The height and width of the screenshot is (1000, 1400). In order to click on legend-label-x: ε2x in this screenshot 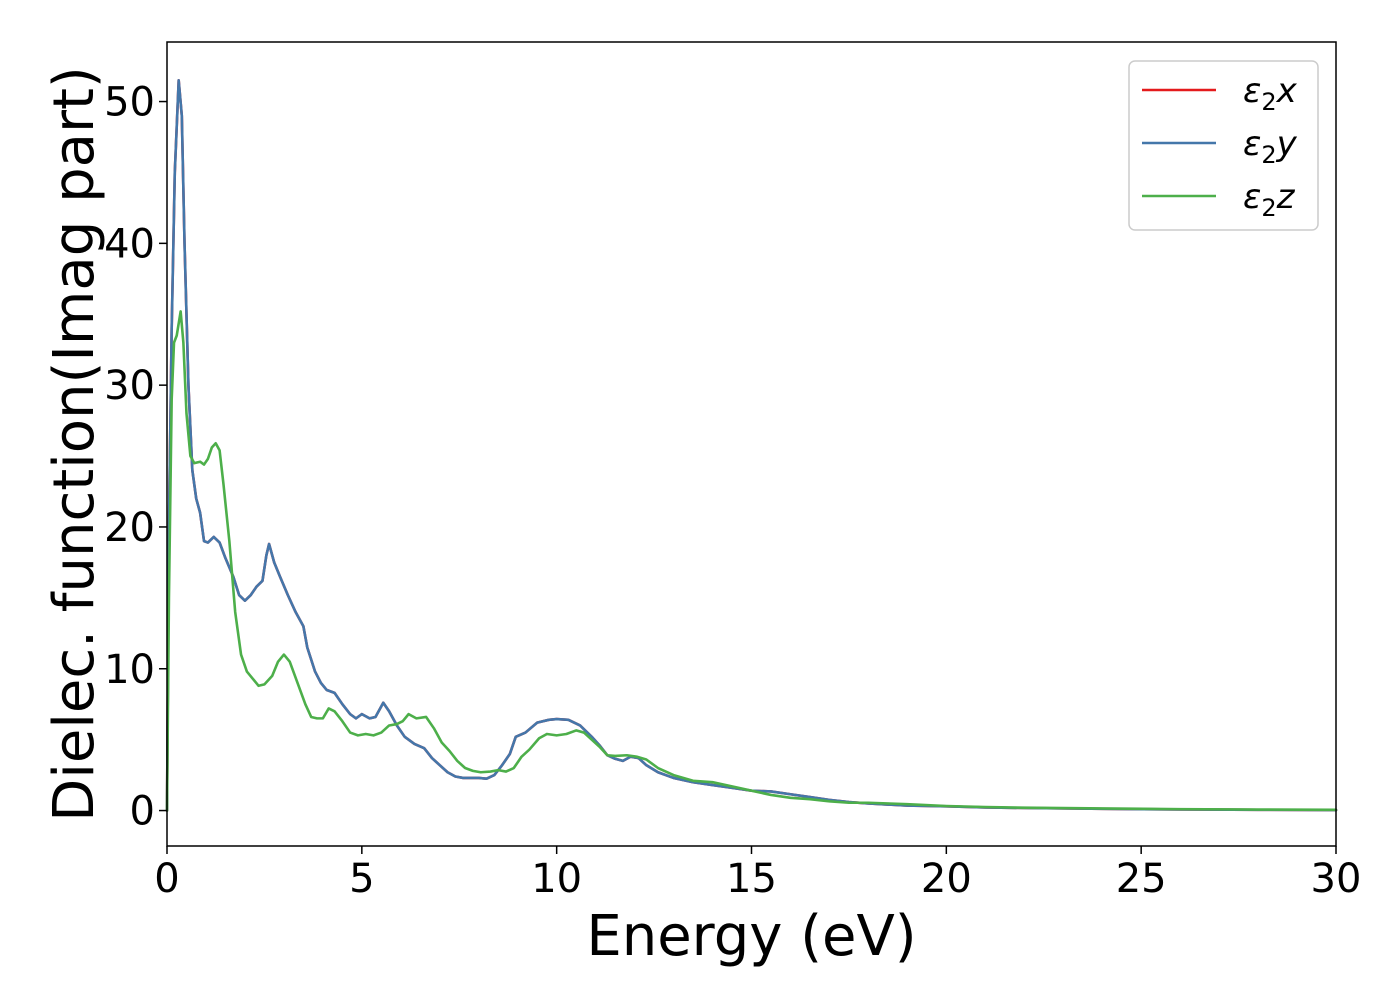, I will do `click(1270, 93)`.